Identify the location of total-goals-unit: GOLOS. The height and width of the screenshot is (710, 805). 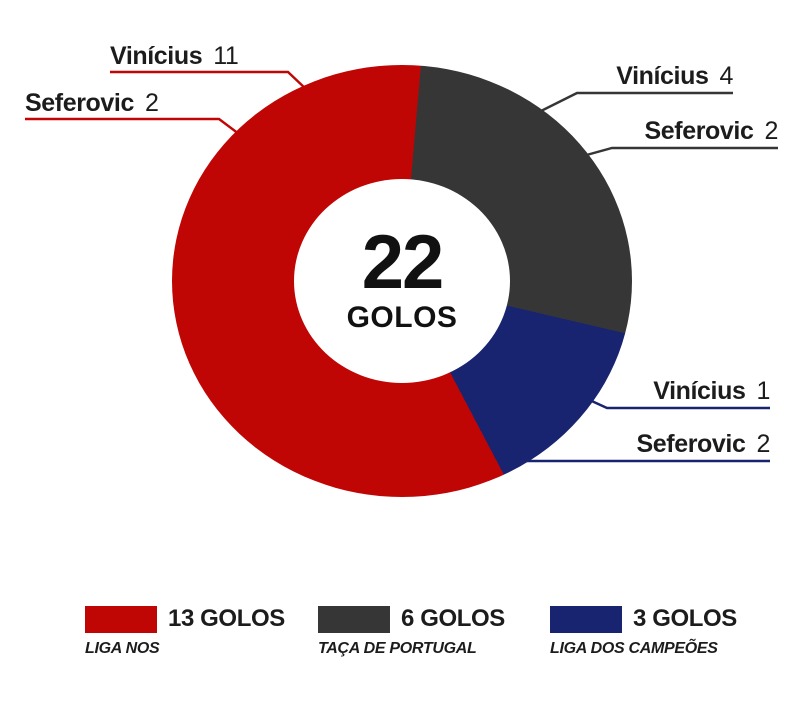
(402, 318).